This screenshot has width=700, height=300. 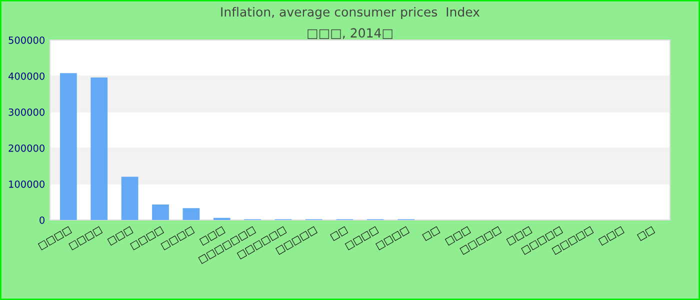 What do you see at coordinates (26, 148) in the screenshot?
I see `y-tick-label: 200000` at bounding box center [26, 148].